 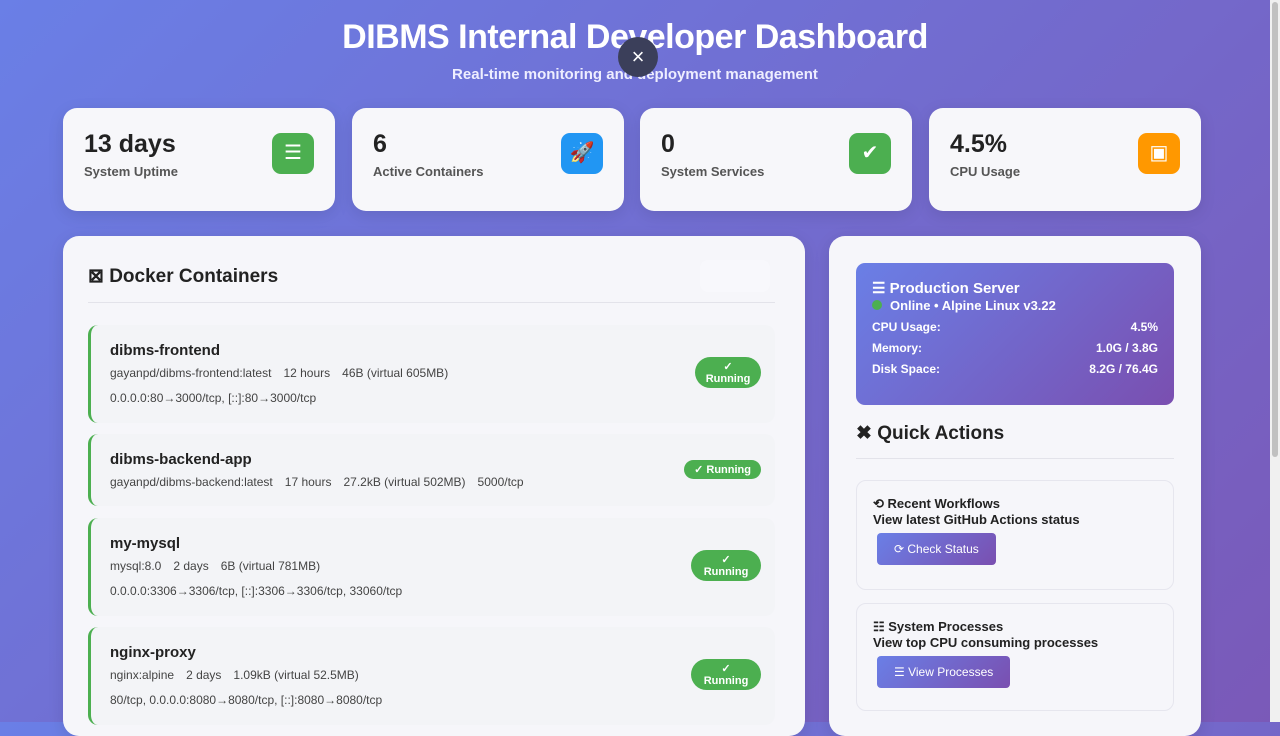 I want to click on size: 1.09kB (virtual 52.5MB), so click(x=296, y=675).